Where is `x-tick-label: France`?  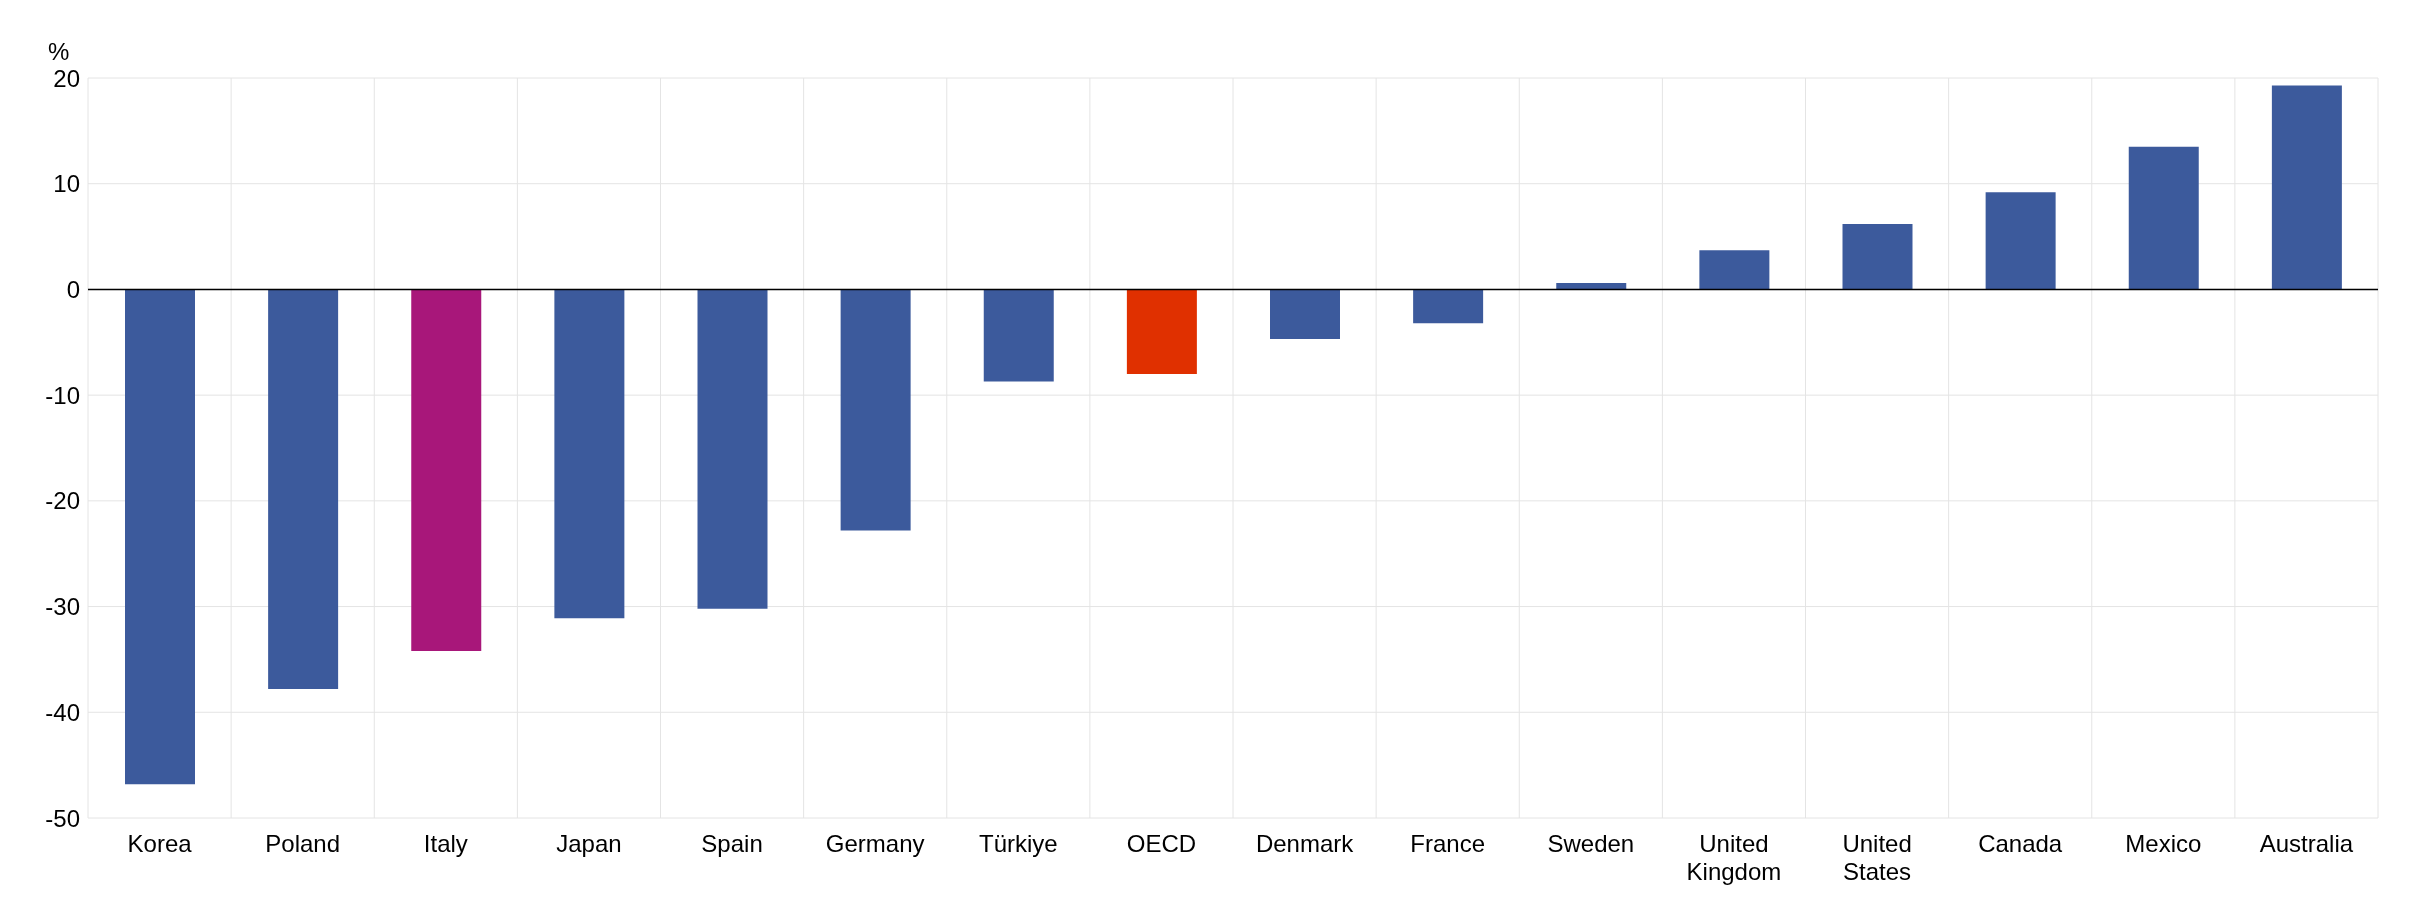
x-tick-label: France is located at coordinates (1448, 843).